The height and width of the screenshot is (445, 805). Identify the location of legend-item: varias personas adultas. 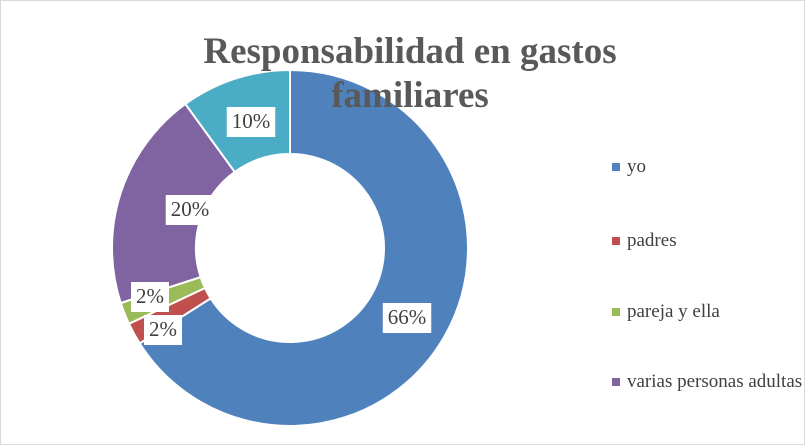
(708, 382).